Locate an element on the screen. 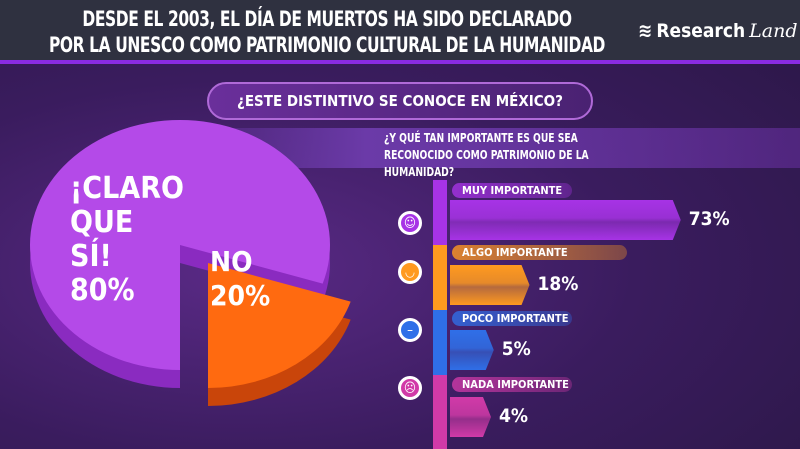  very-happy-face-icon: ☺ is located at coordinates (410, 223).